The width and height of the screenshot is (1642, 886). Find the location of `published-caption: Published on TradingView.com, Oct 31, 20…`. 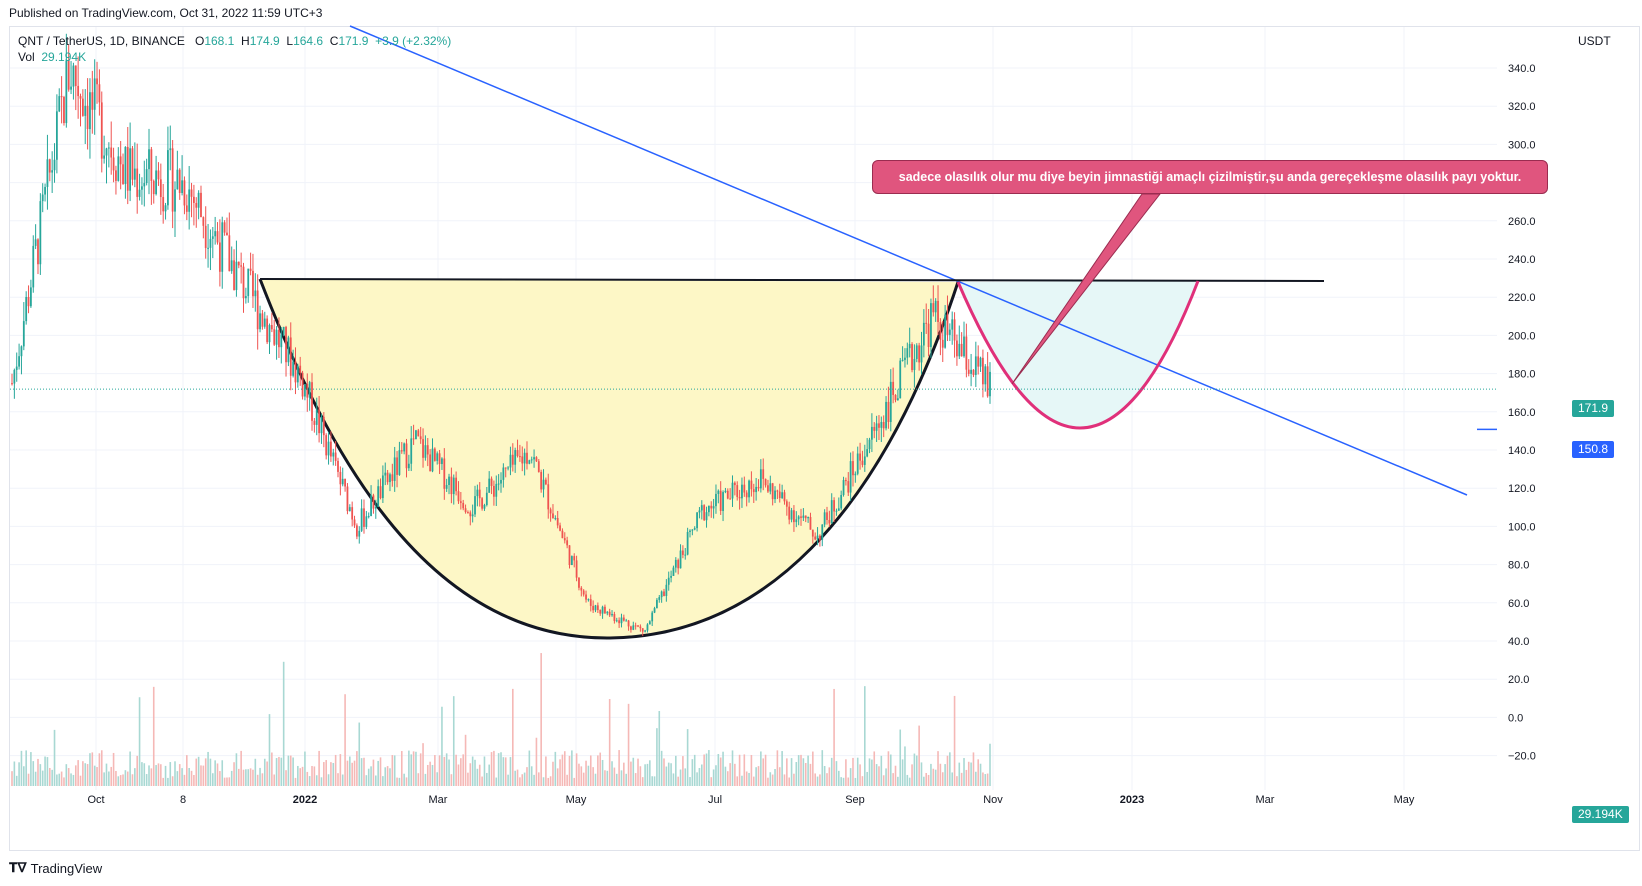

published-caption: Published on TradingView.com, Oct 31, 20… is located at coordinates (166, 13).